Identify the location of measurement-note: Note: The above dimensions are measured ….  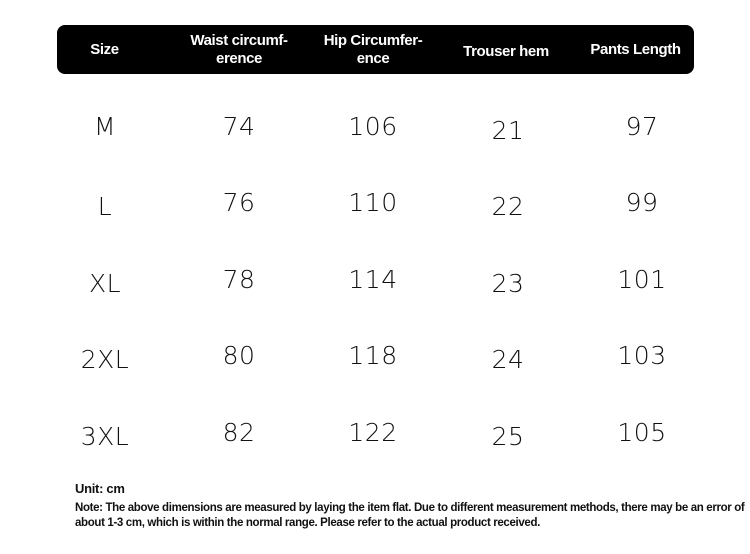
(410, 515).